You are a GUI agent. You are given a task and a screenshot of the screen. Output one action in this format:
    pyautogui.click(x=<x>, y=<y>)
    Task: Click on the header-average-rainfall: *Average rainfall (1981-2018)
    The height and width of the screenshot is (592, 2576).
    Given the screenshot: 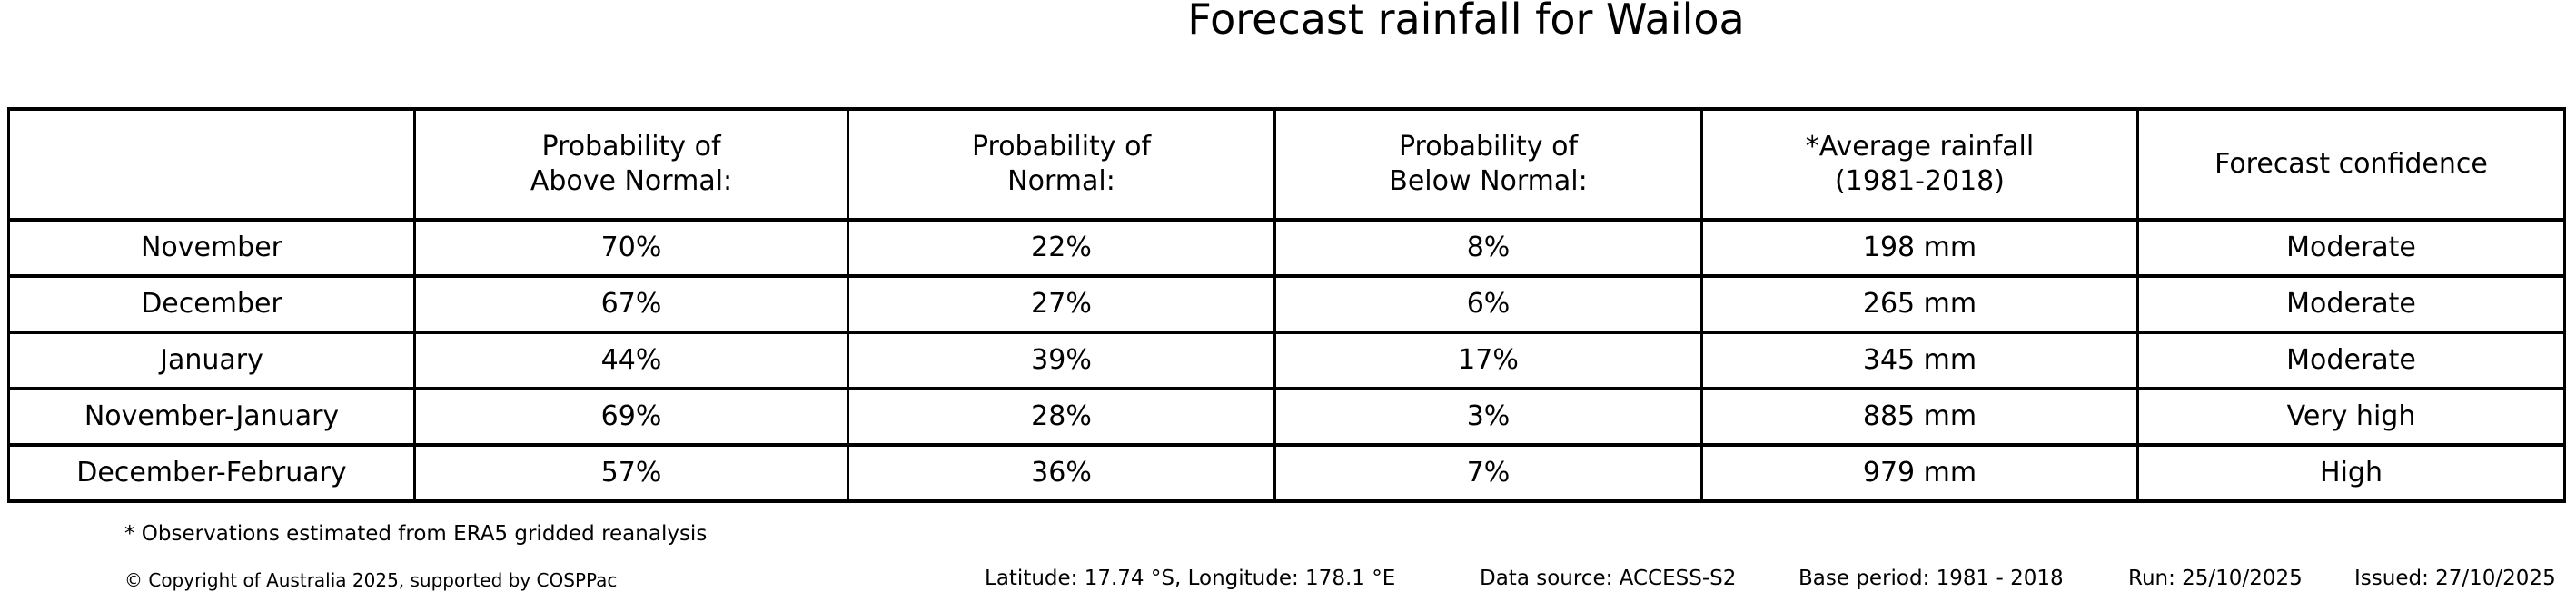 What is the action you would take?
    pyautogui.click(x=1919, y=164)
    